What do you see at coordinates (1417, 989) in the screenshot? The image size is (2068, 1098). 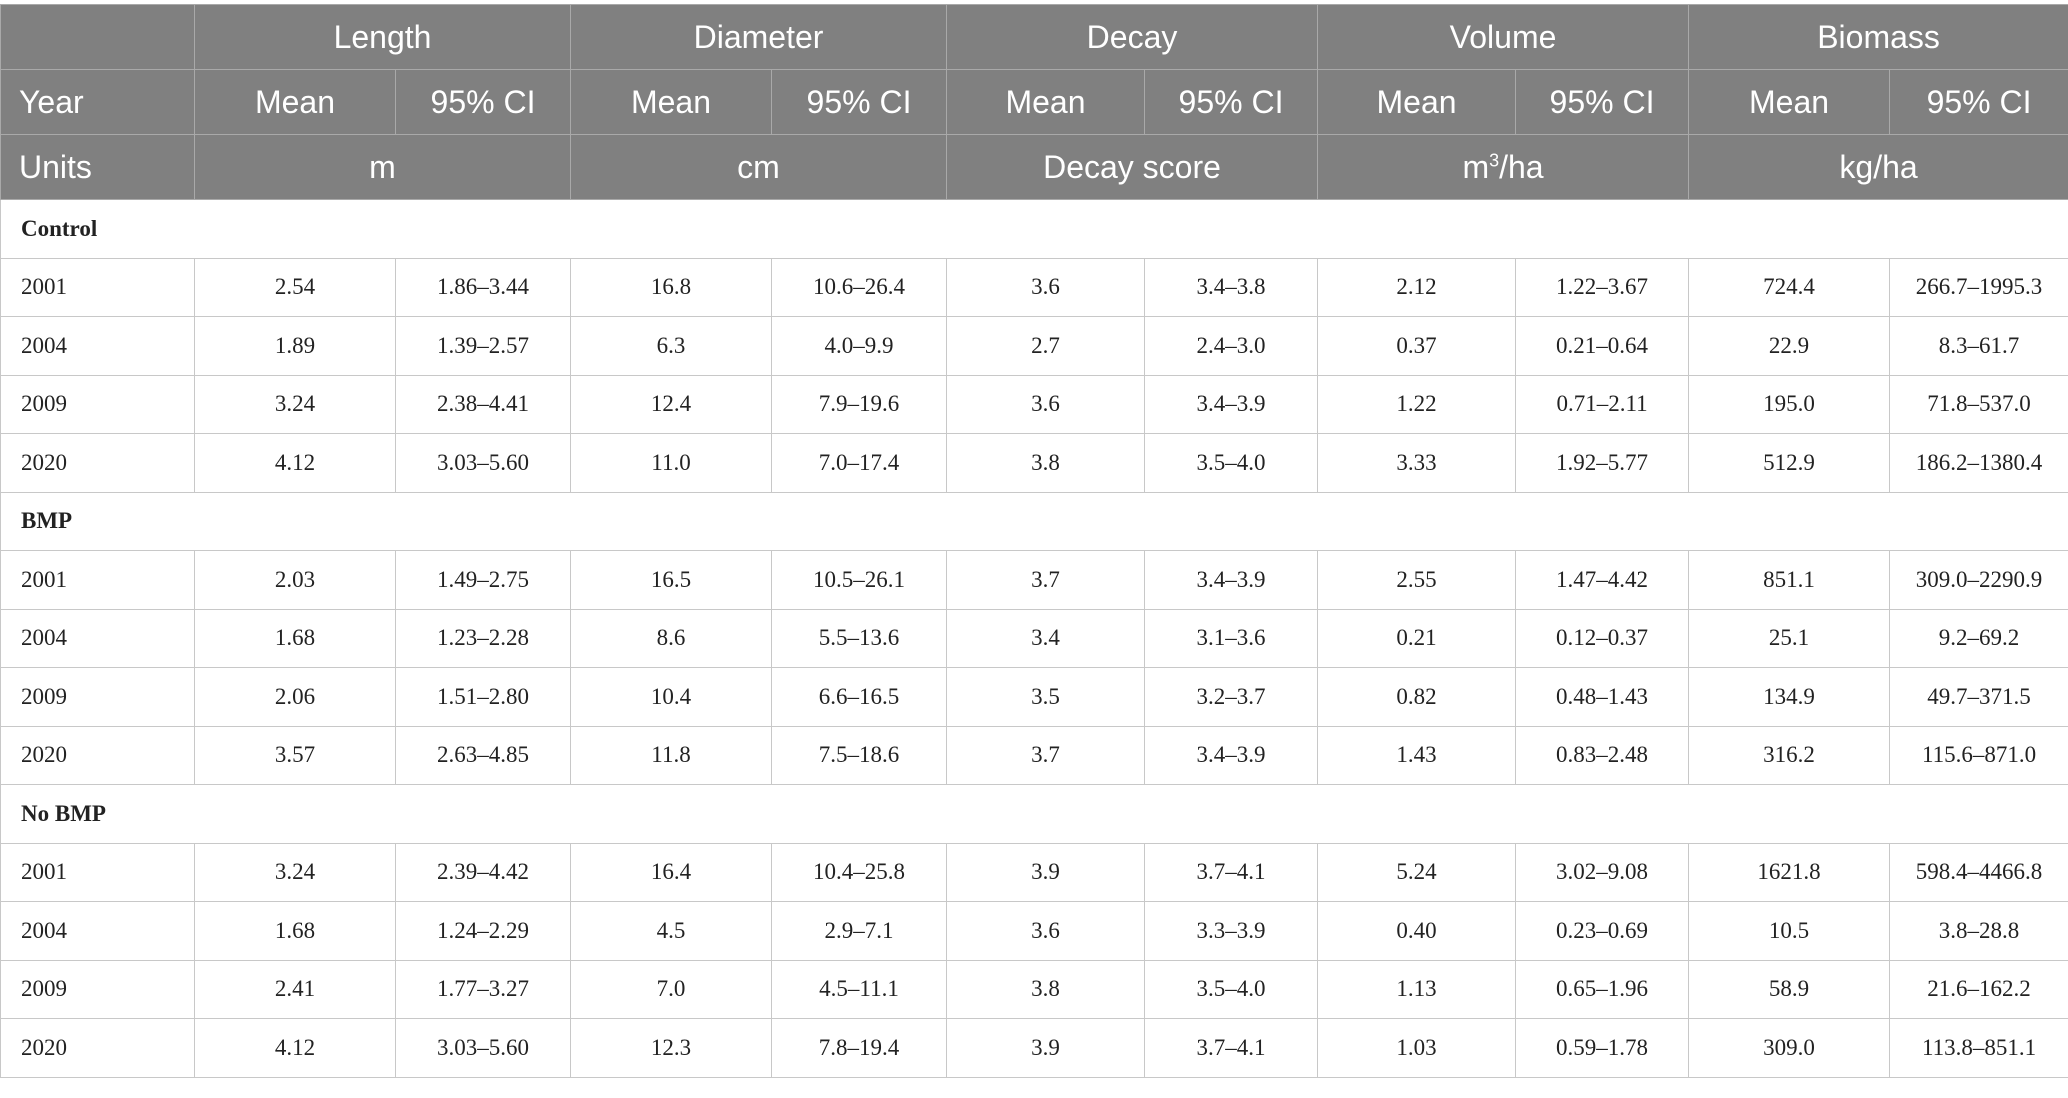 I see `mean-cell: 1.13` at bounding box center [1417, 989].